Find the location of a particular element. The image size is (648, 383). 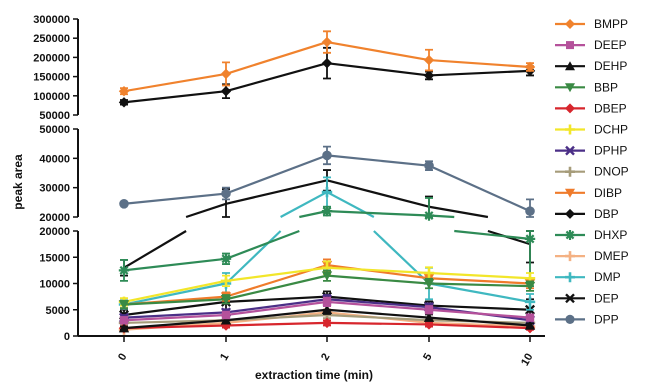

legend-item-dbep: DBEP is located at coordinates (591, 108).